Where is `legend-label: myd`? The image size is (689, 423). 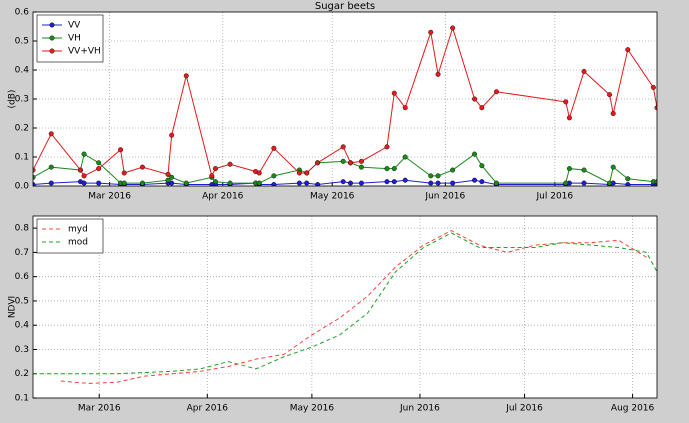
legend-label: myd is located at coordinates (78, 230).